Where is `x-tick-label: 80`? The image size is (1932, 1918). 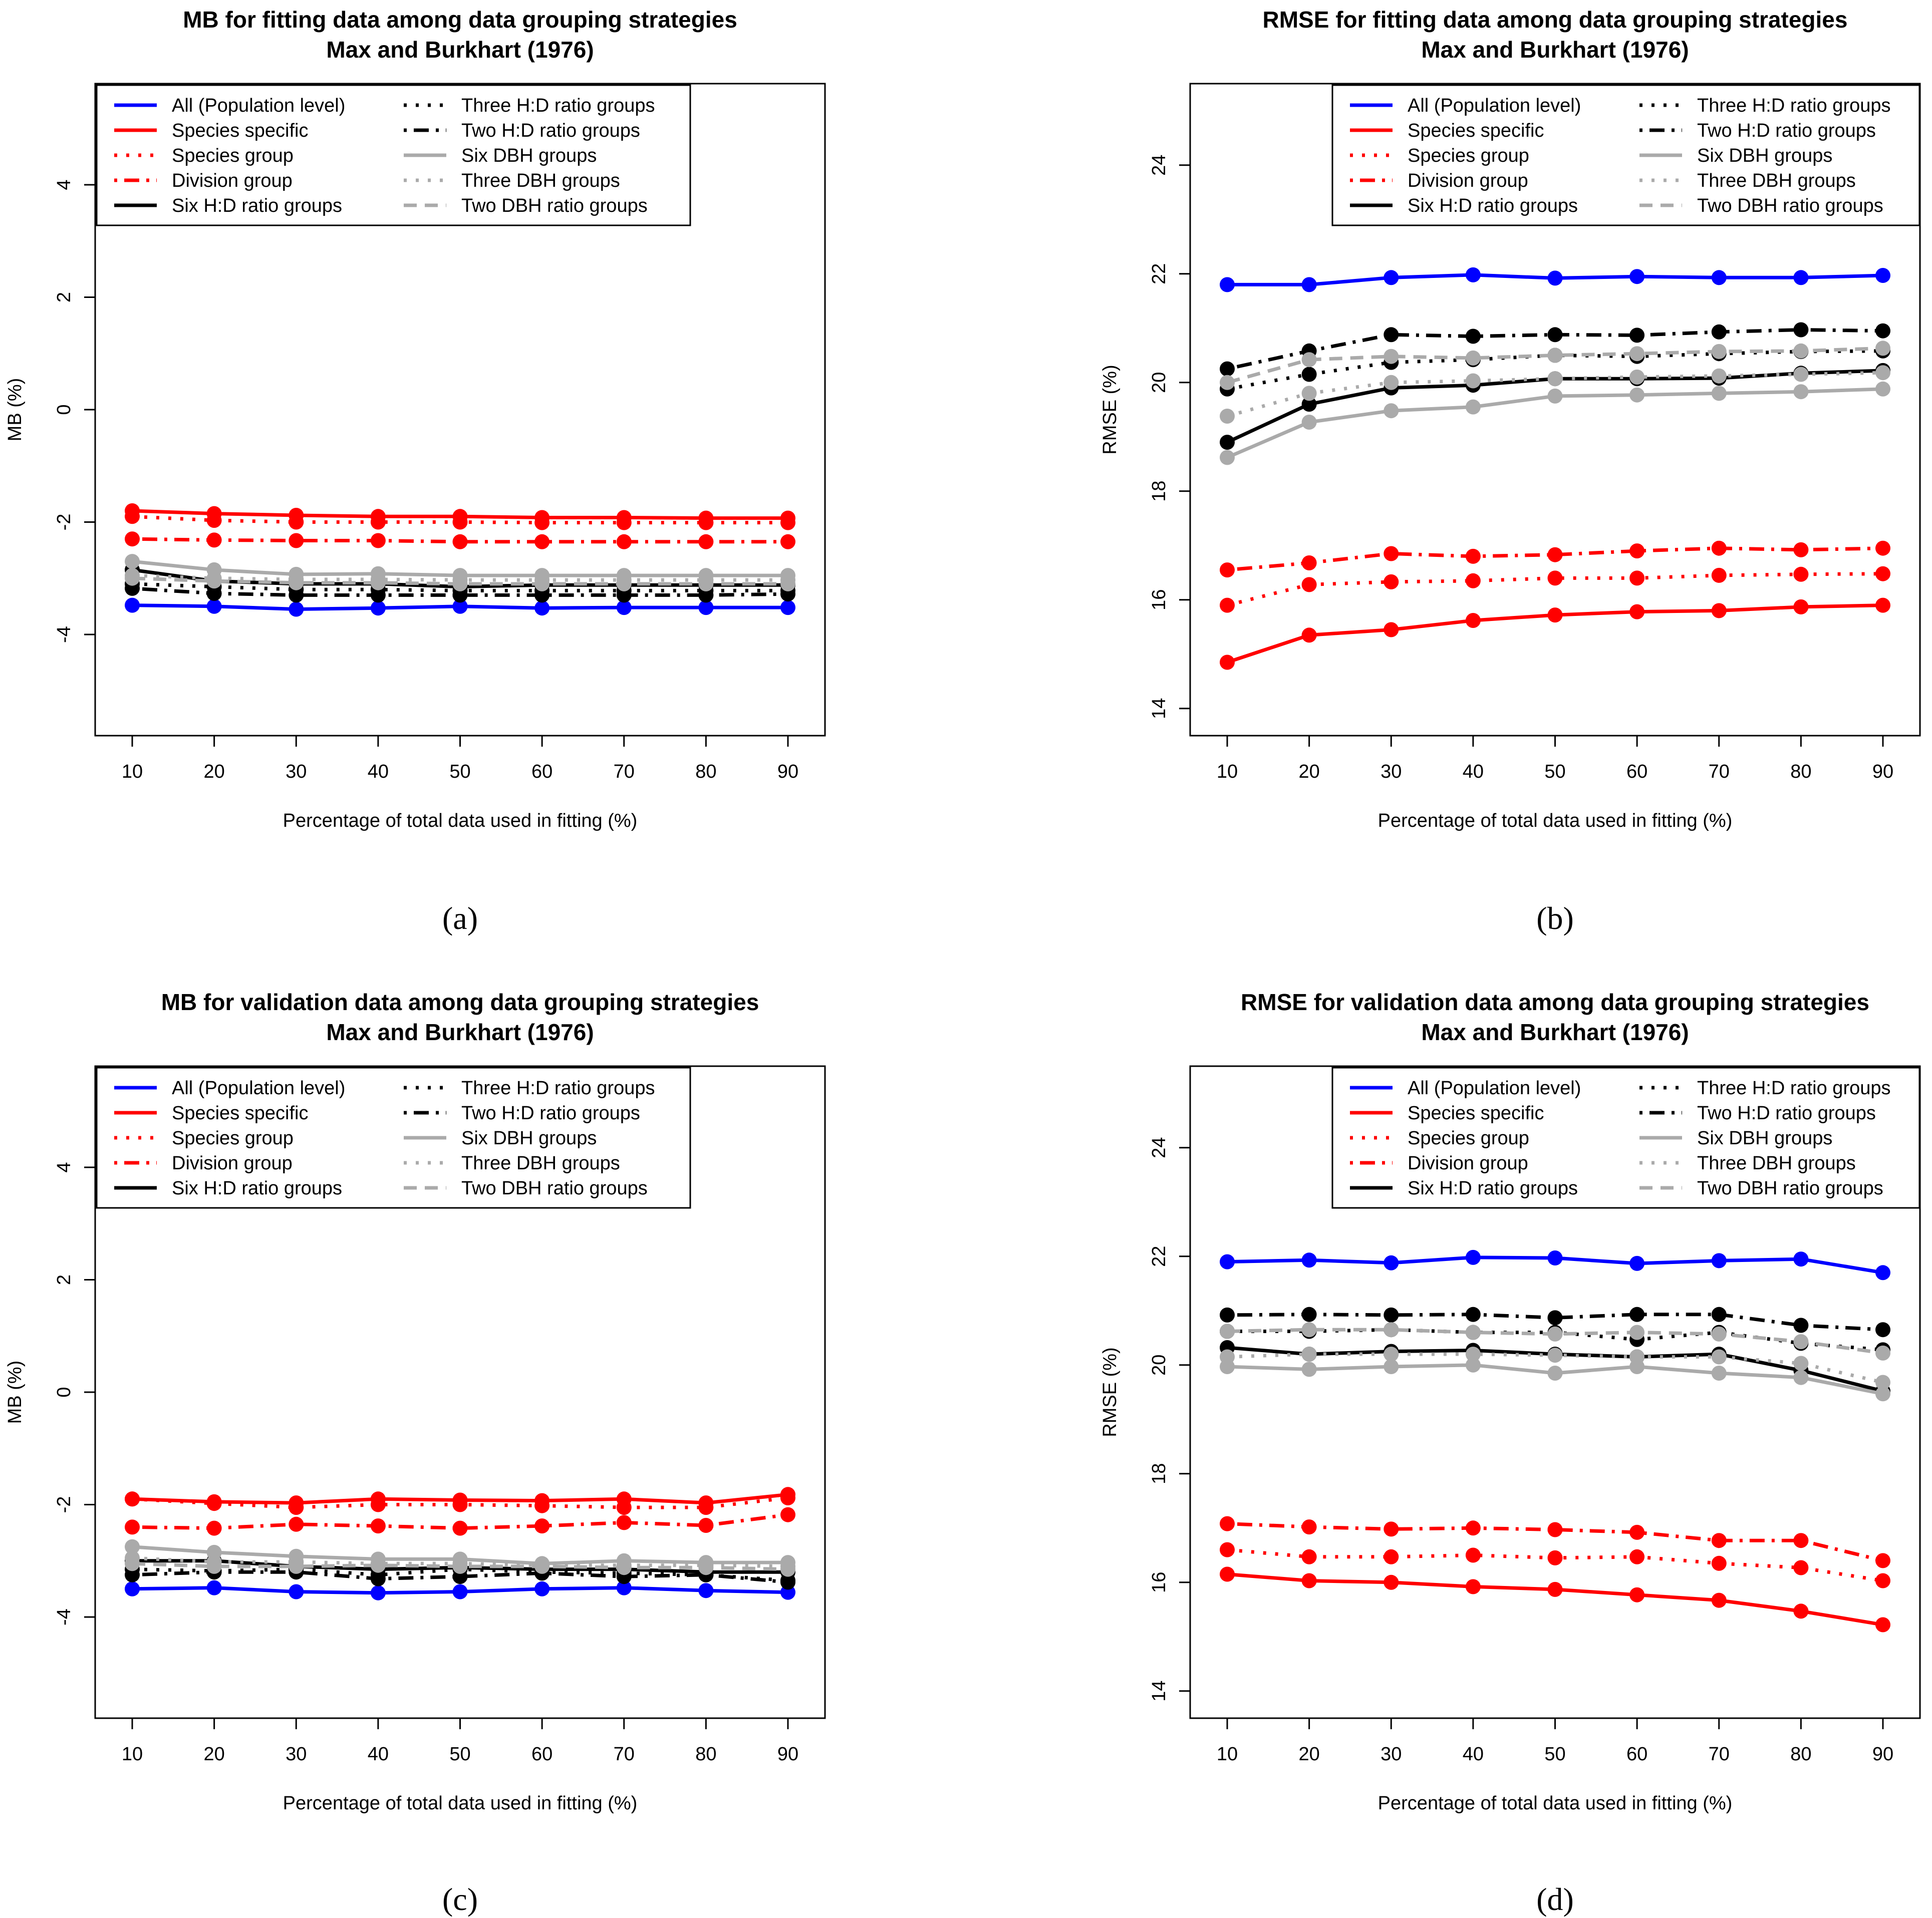
x-tick-label: 80 is located at coordinates (1800, 771).